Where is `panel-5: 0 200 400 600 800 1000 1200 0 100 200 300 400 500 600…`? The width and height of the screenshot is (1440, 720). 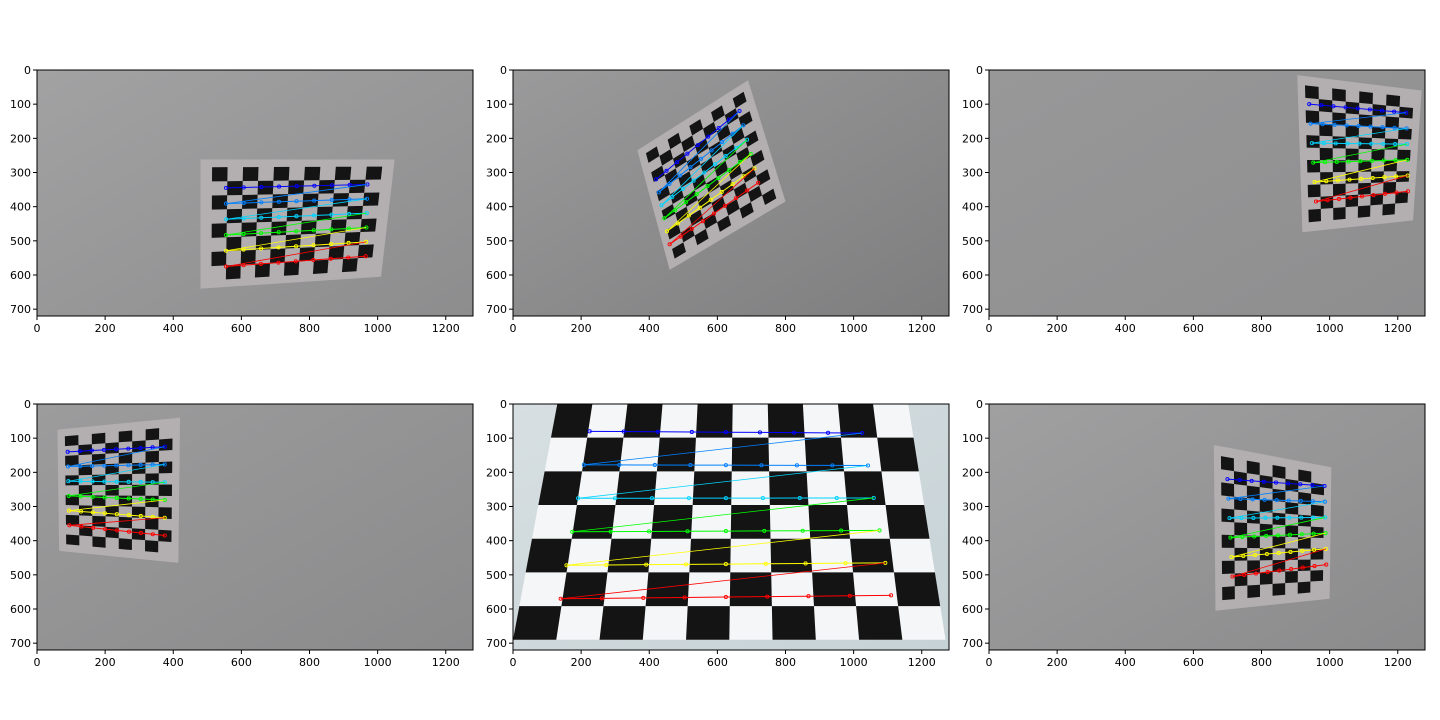
panel-5: 0 200 400 600 800 1000 1200 0 100 200 300 400 500 600… is located at coordinates (718, 533).